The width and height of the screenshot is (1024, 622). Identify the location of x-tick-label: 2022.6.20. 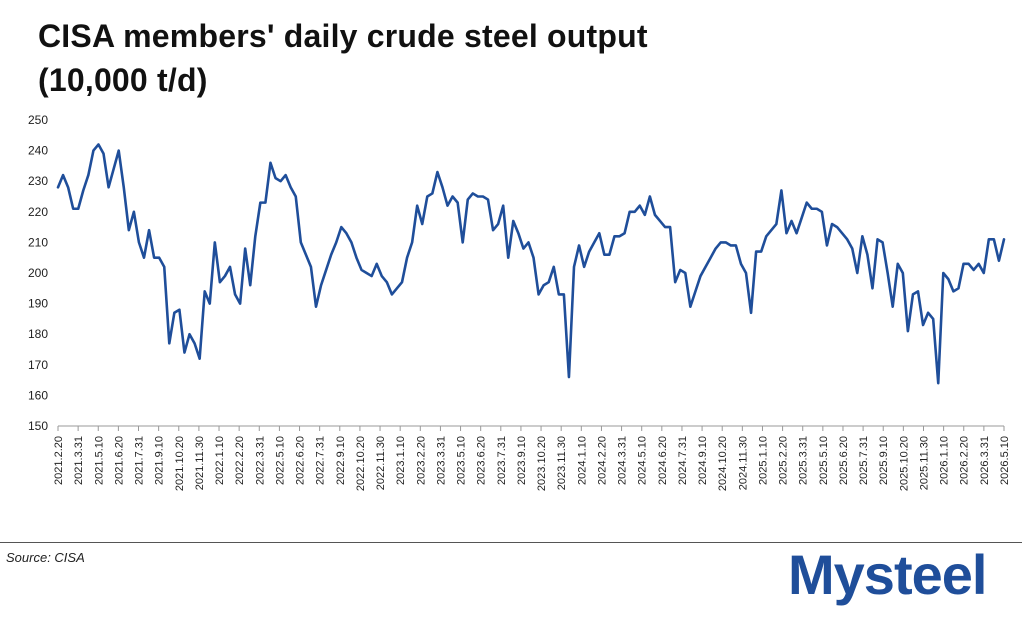
(301, 460).